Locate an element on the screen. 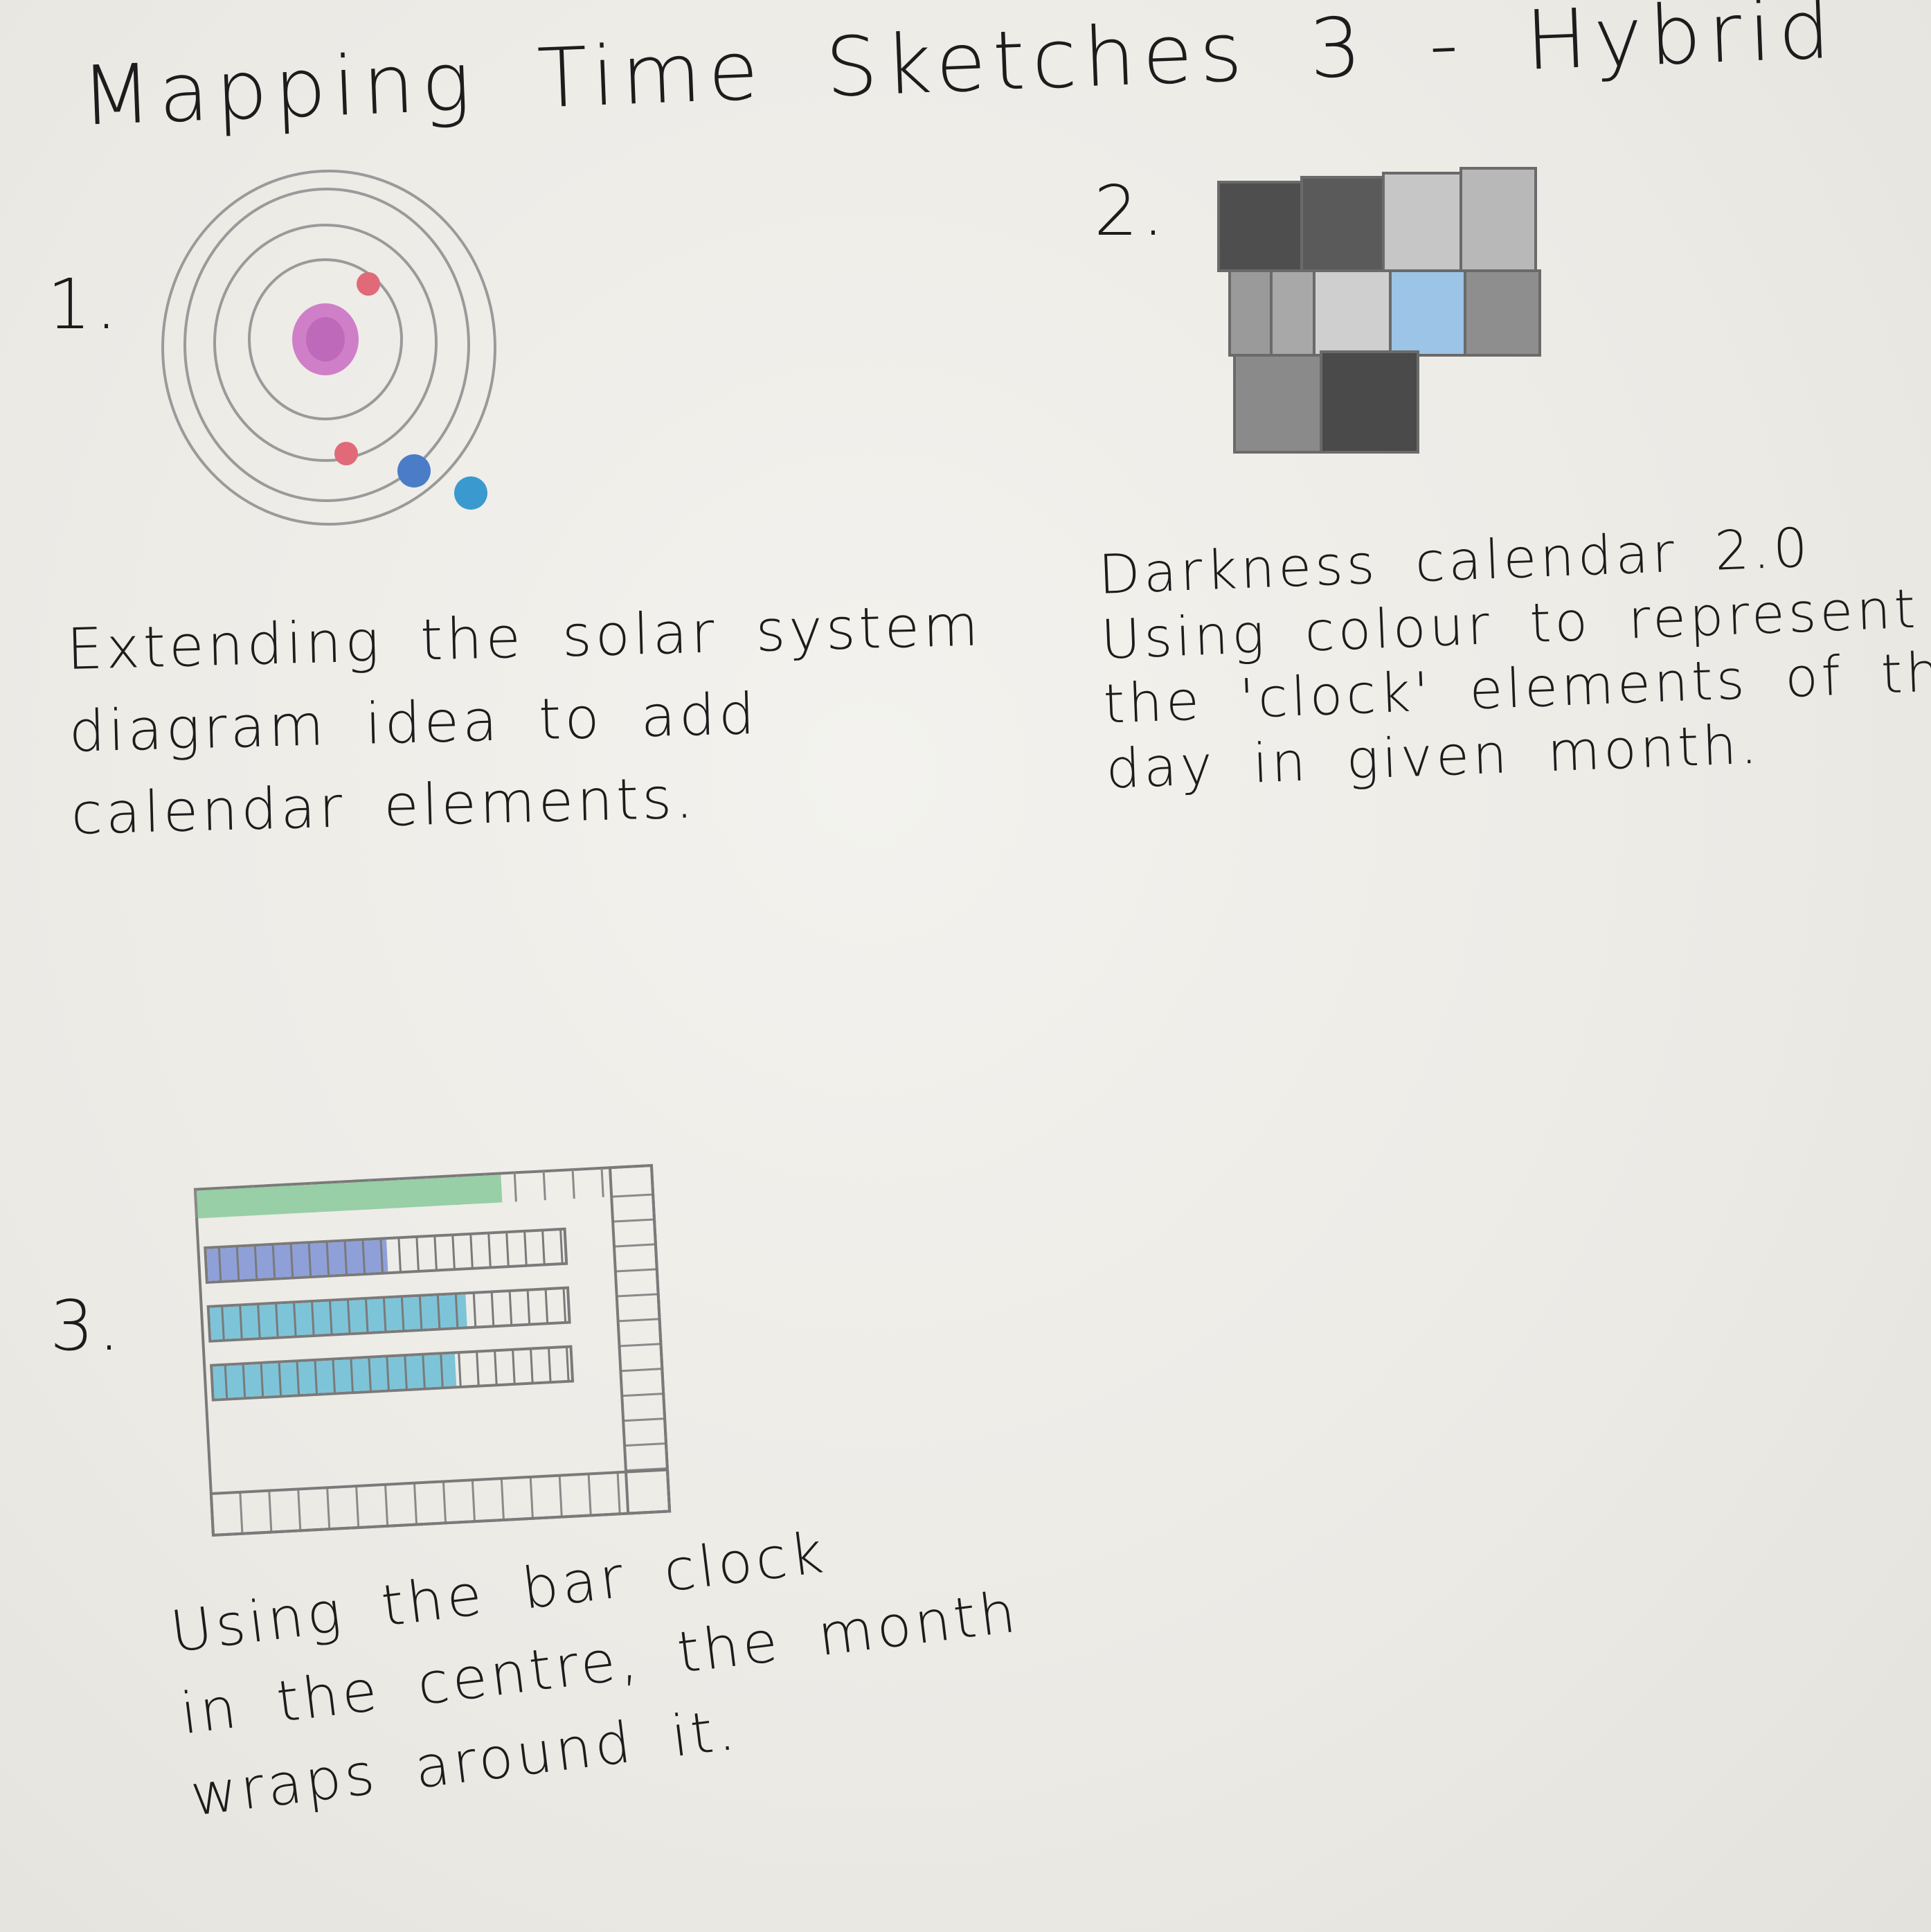 The image size is (1931, 1932). darkness-calendar-sketch is located at coordinates (1379, 311).